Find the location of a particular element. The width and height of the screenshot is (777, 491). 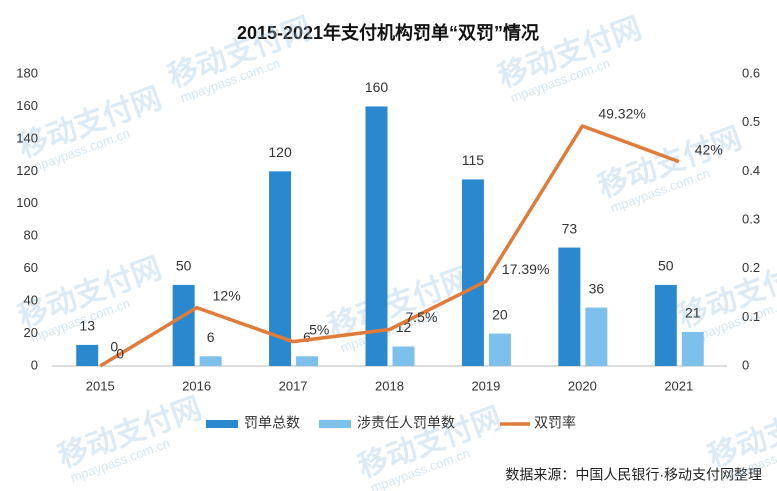

bar-value-label: 13 is located at coordinates (87, 326).